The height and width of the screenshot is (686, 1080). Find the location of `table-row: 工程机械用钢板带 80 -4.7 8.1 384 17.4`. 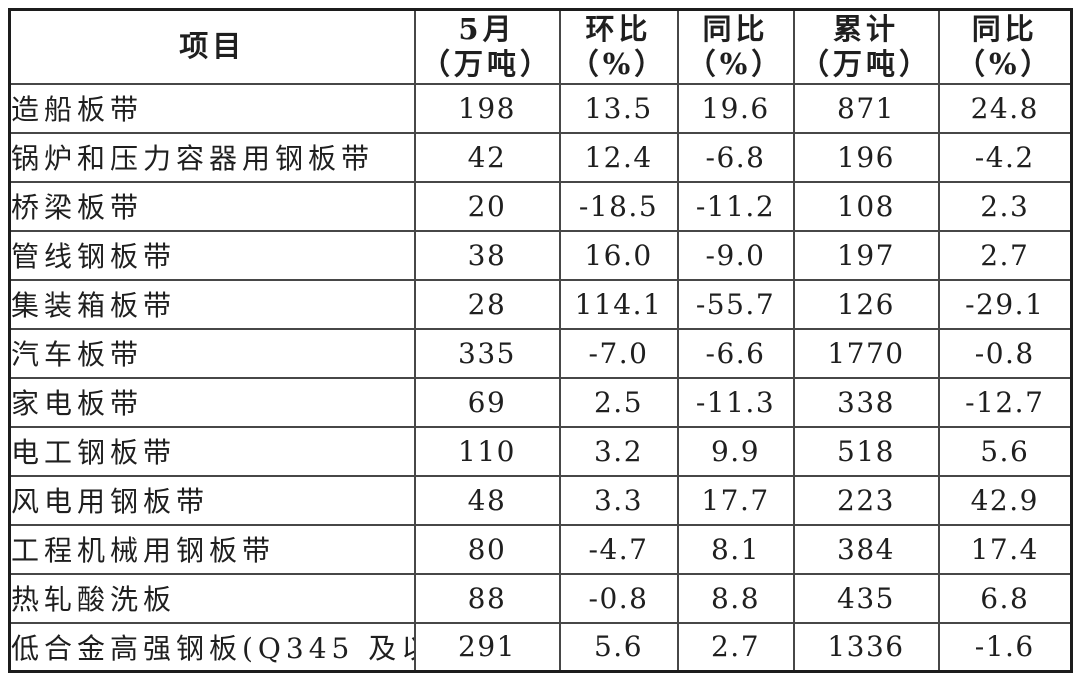

table-row: 工程机械用钢板带 80 -4.7 8.1 384 17.4 is located at coordinates (540, 549).